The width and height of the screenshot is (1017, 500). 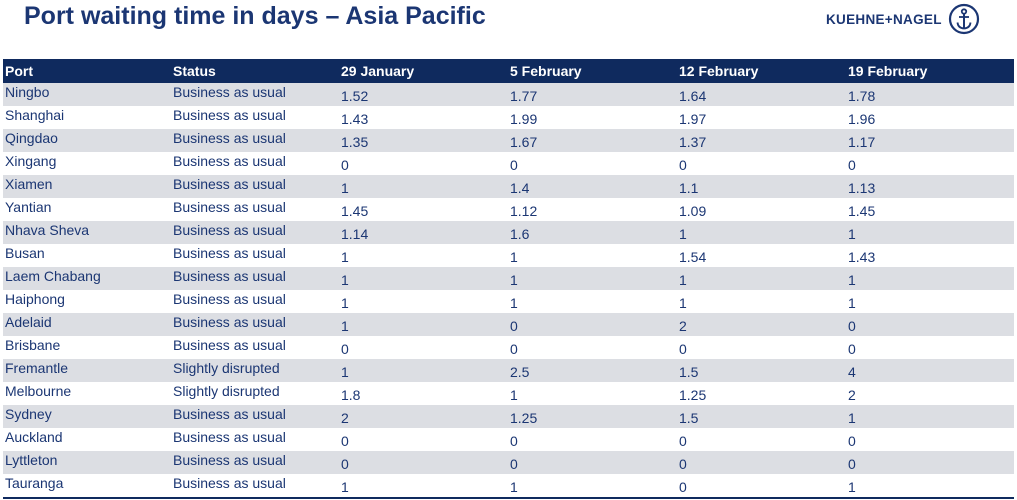 What do you see at coordinates (592, 117) in the screenshot?
I see `waiting-time-cell: 1.99` at bounding box center [592, 117].